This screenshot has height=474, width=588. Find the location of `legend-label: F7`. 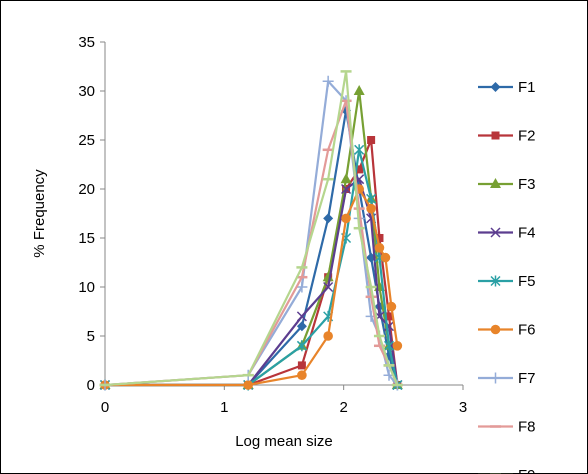

legend-label: F7 is located at coordinates (527, 378).